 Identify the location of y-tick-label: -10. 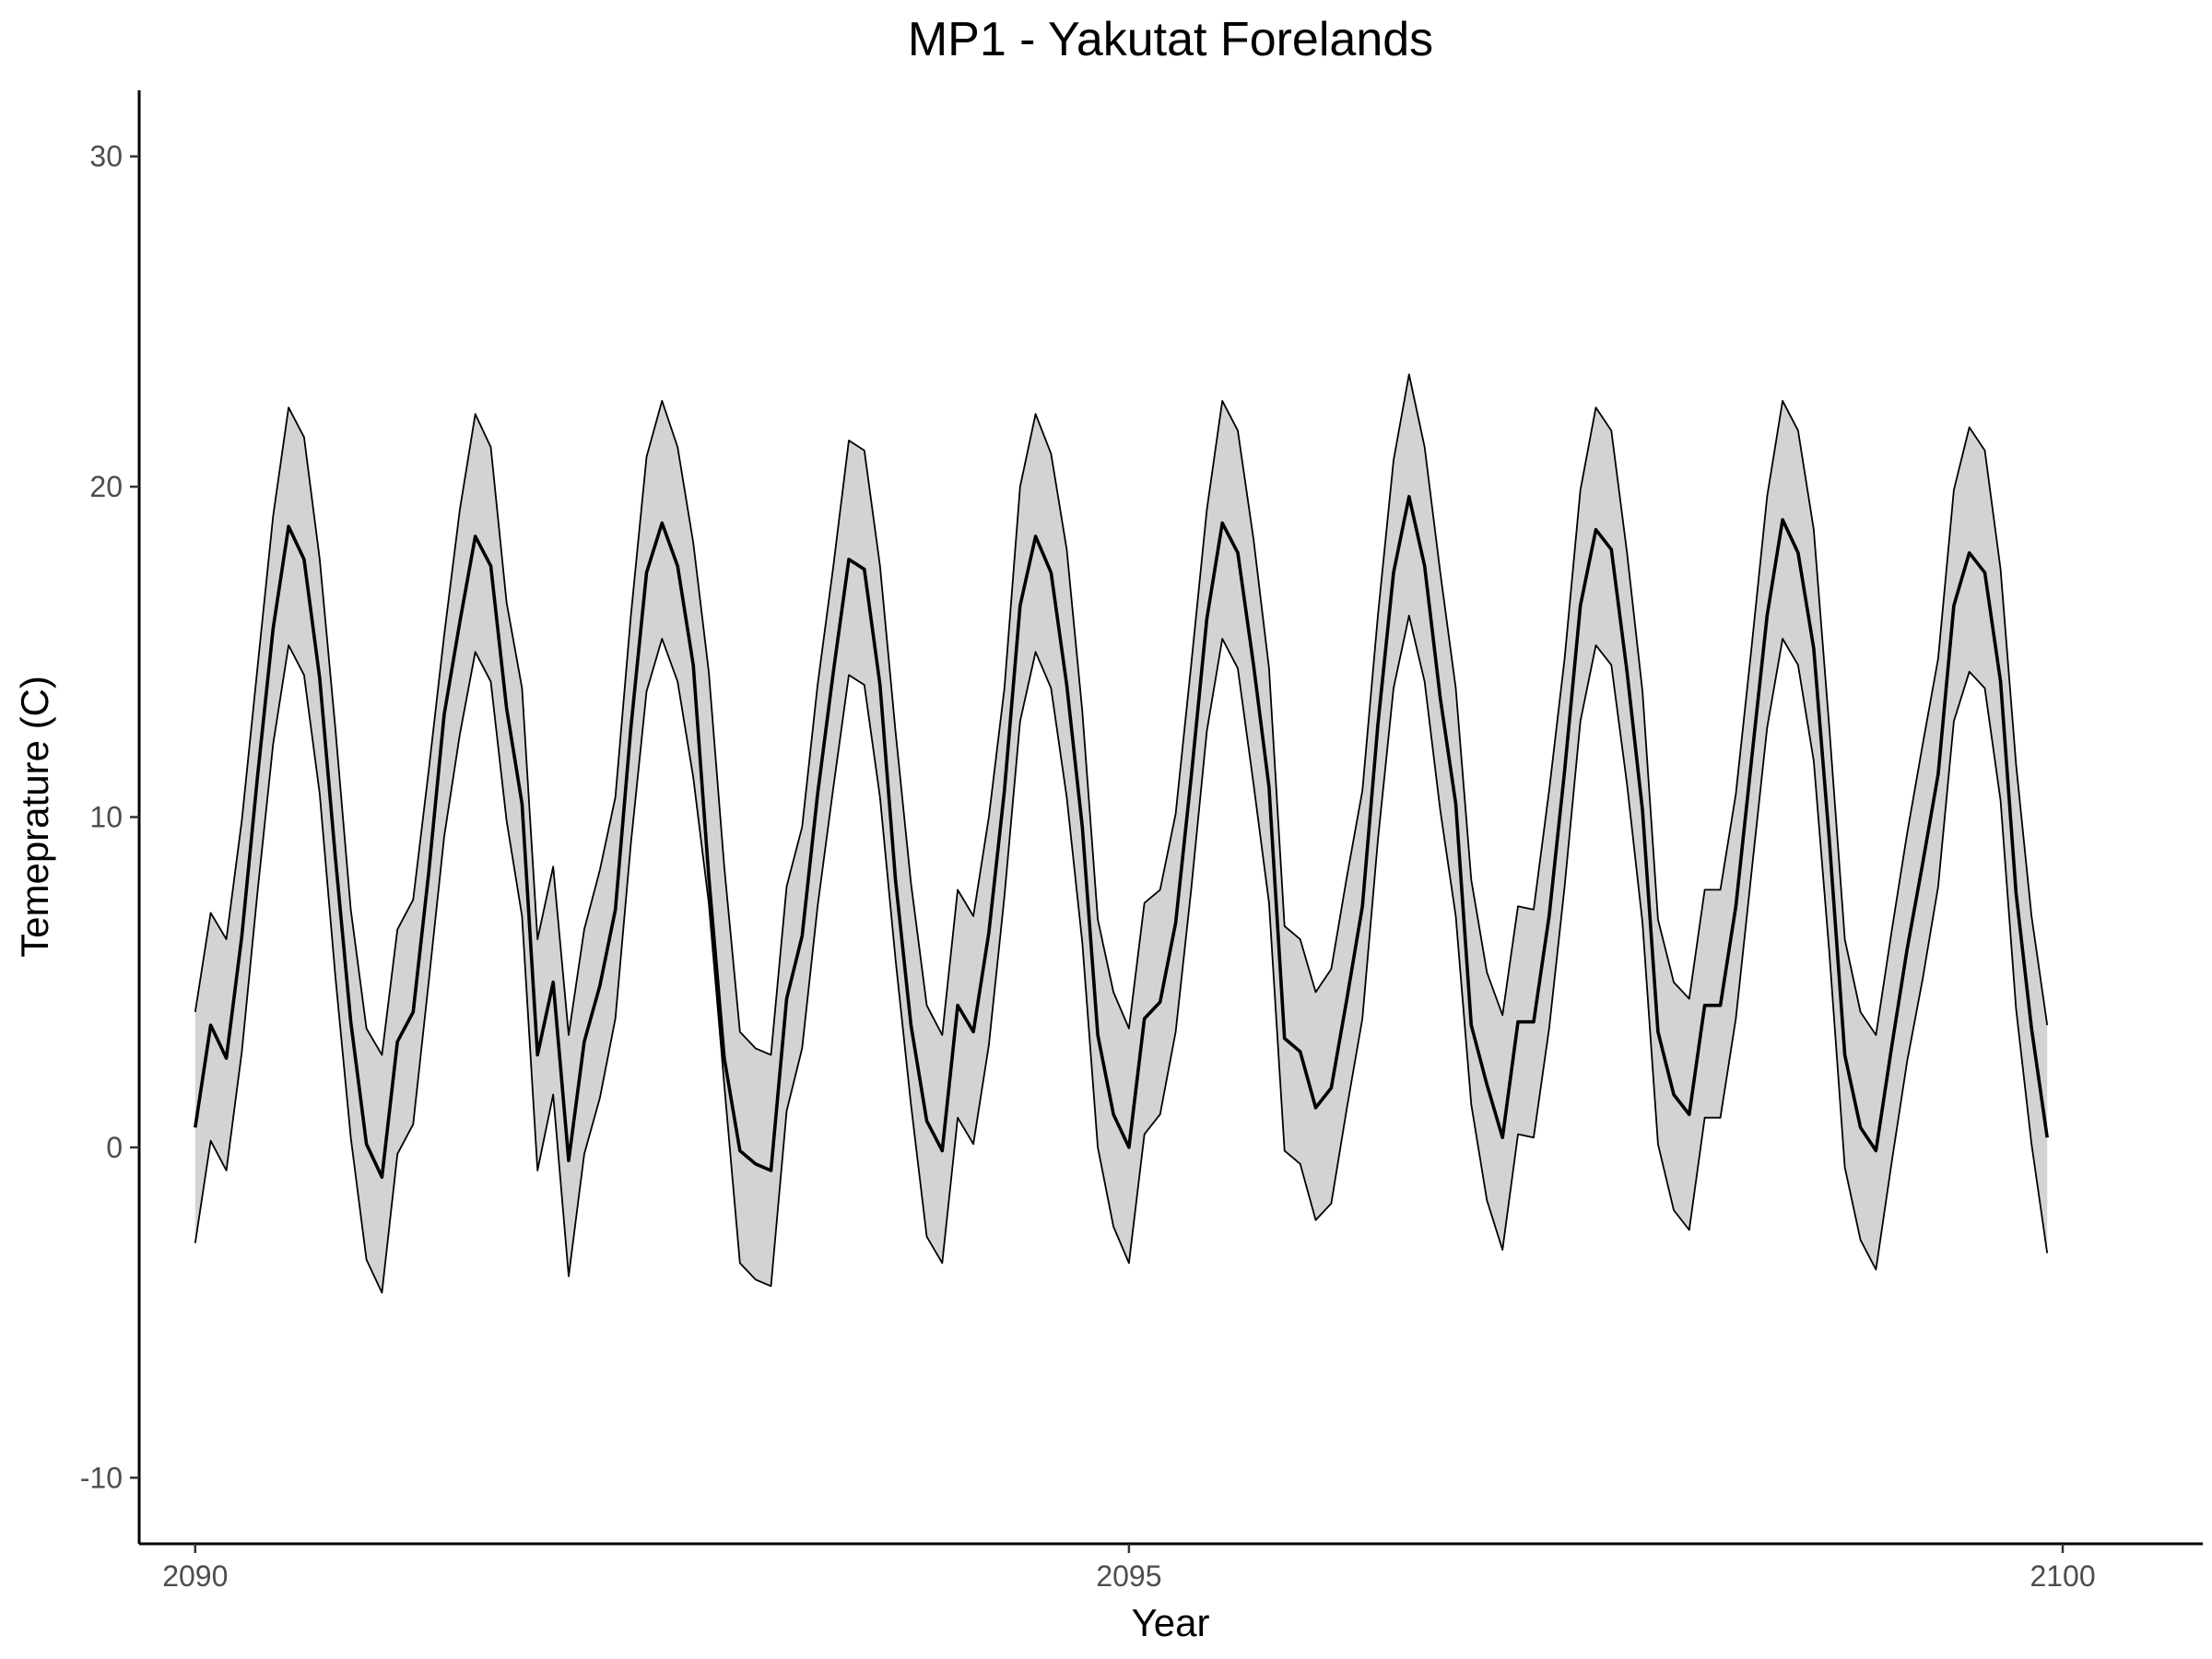
(101, 1477).